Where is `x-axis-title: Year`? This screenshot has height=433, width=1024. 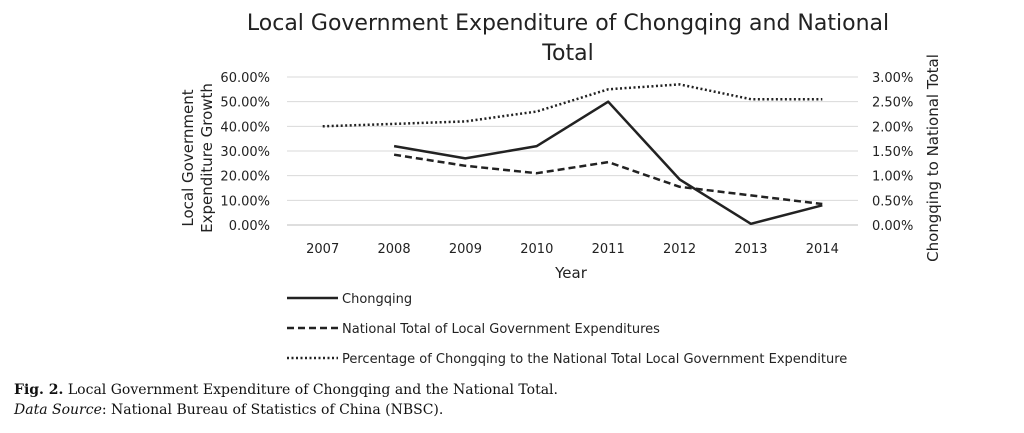
x-axis-title: Year is located at coordinates (571, 273).